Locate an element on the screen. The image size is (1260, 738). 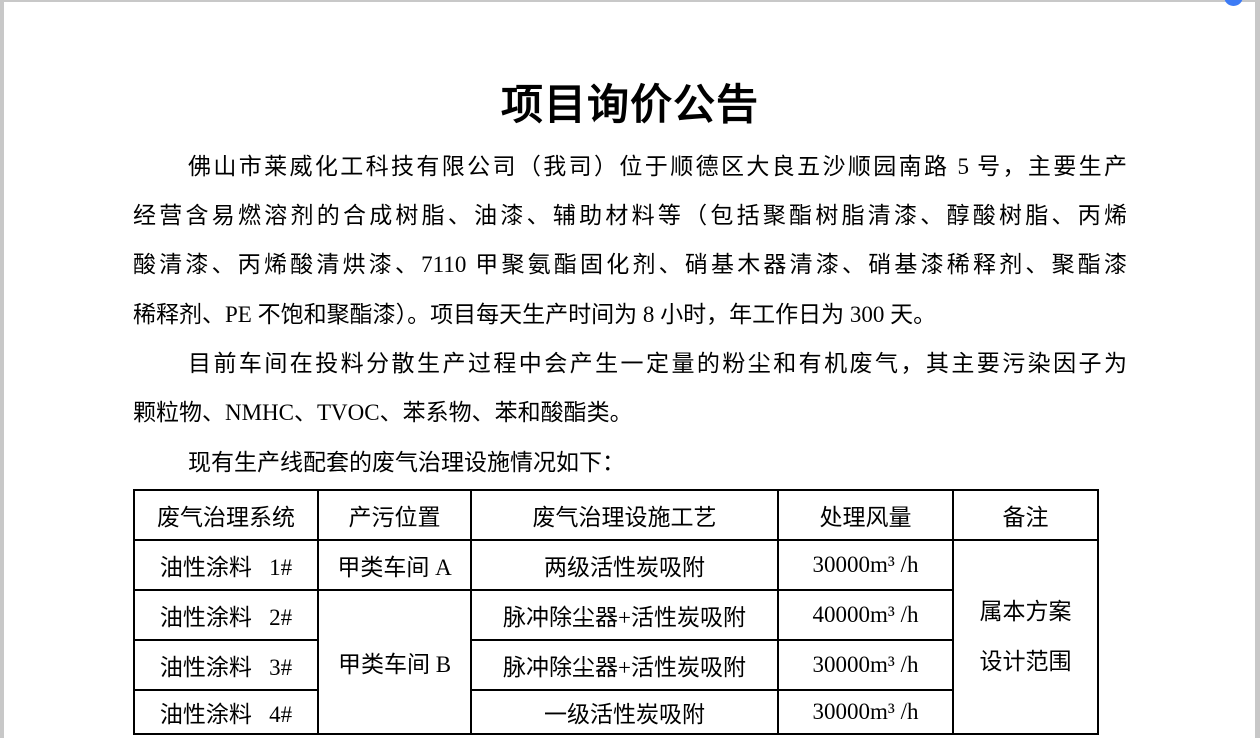
cell-process: 一级活性炭吸附 is located at coordinates (624, 711).